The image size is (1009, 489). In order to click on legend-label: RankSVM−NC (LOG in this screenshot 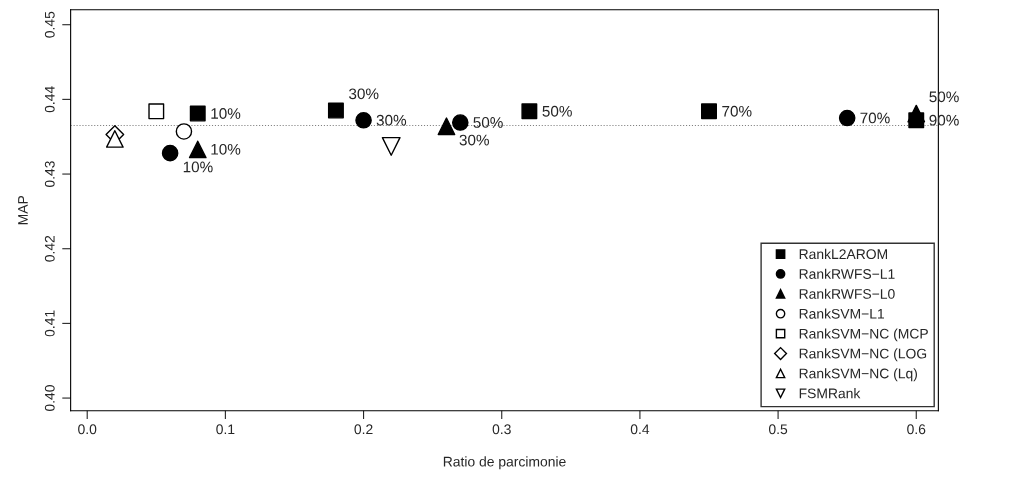, I will do `click(863, 355)`.